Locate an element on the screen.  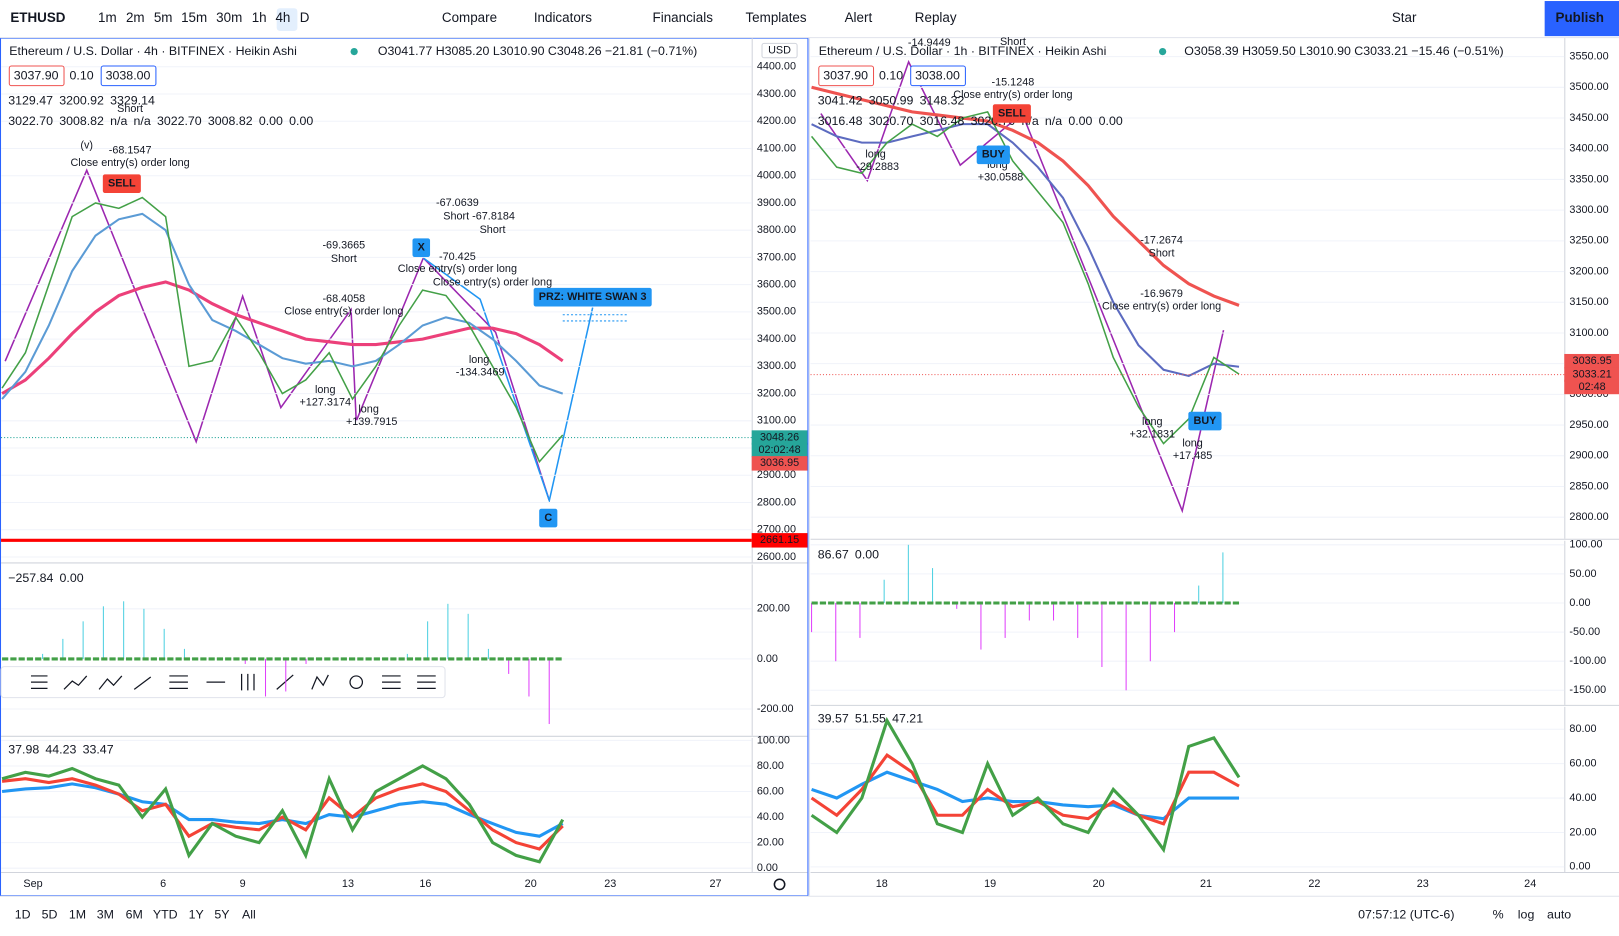
percent-toggle: % is located at coordinates (1498, 915).